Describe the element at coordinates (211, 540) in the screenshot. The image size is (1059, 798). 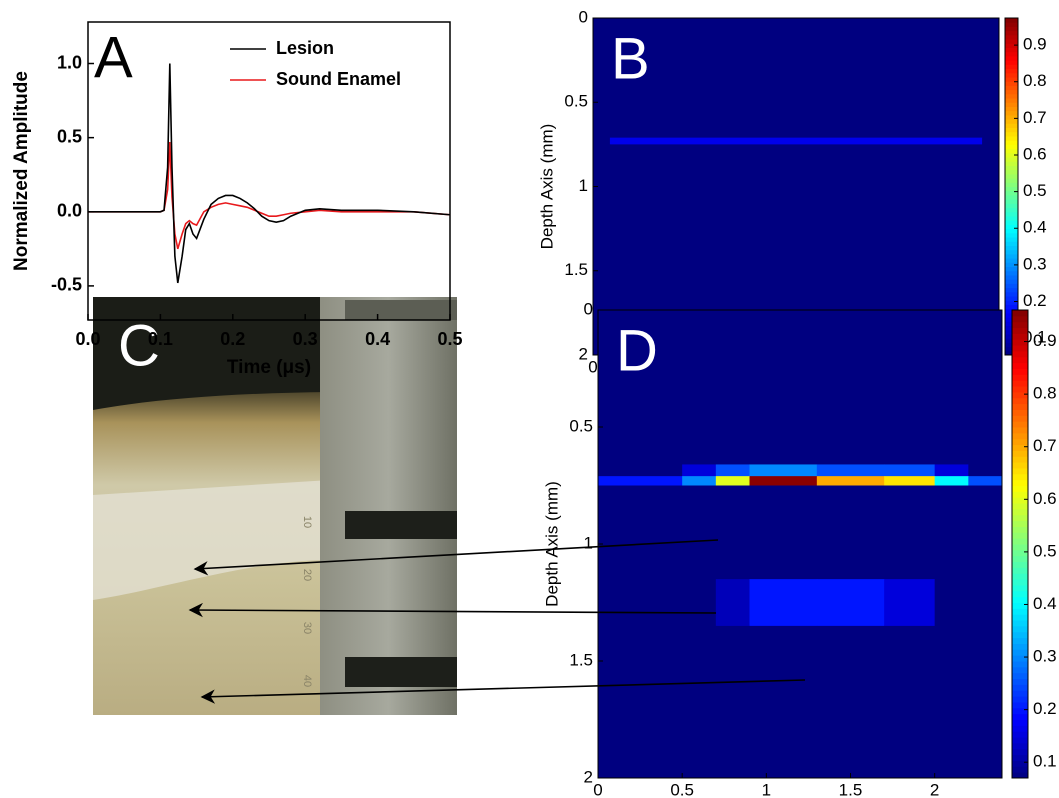
I see `photo-enamel` at that location.